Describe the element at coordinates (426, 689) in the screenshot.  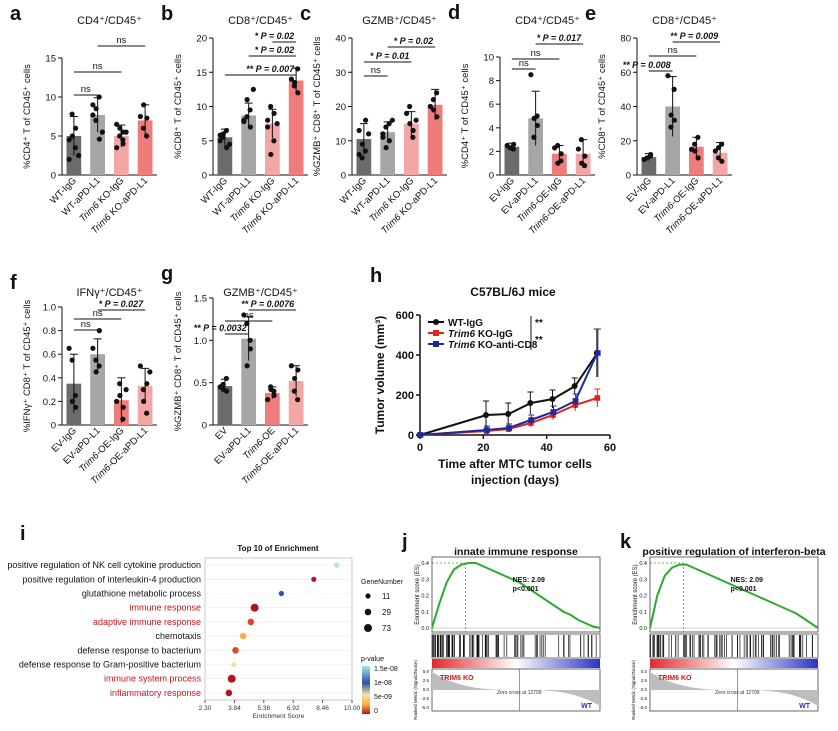
I see `metric-tick-label: 0.0` at that location.